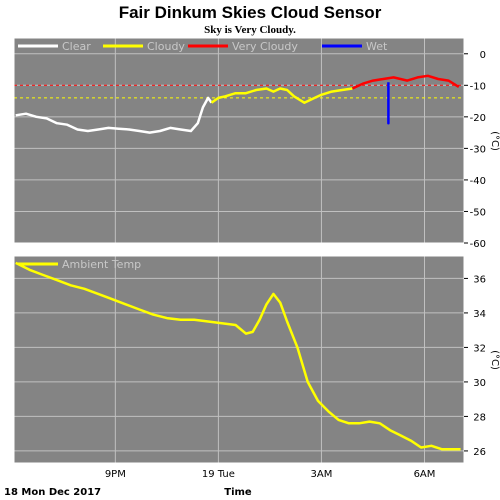  What do you see at coordinates (265, 46) in the screenshot?
I see `legend-label-very-cloudy: Very Cloudy` at bounding box center [265, 46].